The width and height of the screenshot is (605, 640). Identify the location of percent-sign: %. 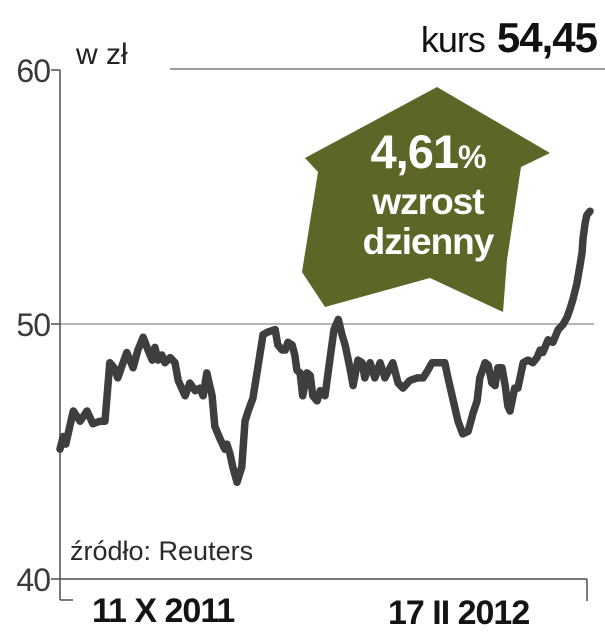
(472, 157).